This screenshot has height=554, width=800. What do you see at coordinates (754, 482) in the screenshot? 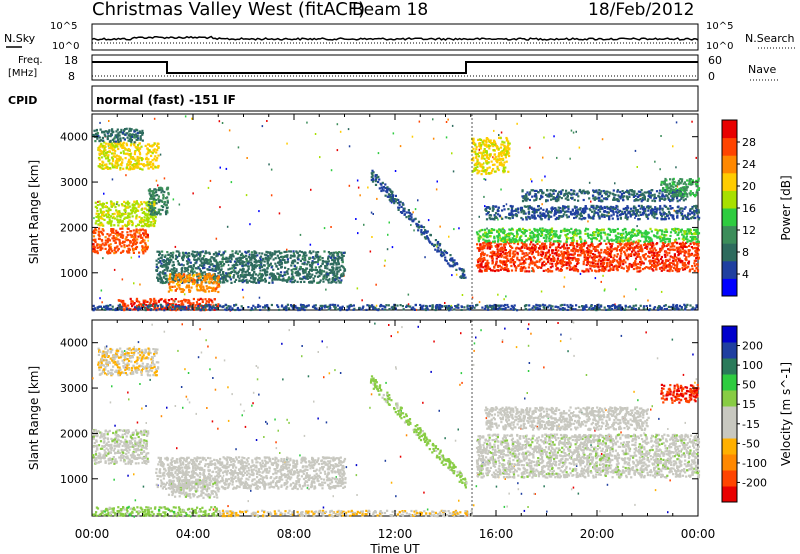
I see `colorbar-tick-label: -200` at bounding box center [754, 482].